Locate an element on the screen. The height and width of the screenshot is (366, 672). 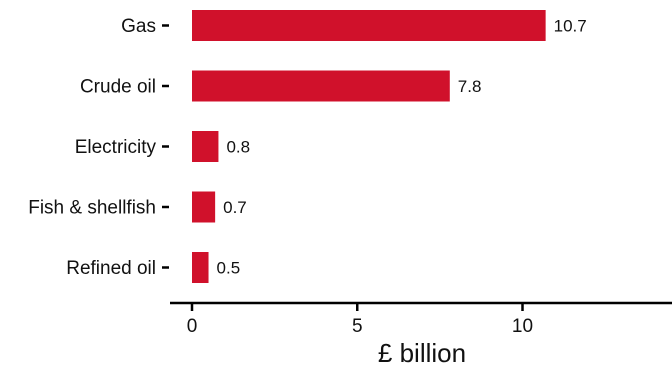
value-label: 0.8 is located at coordinates (238, 147).